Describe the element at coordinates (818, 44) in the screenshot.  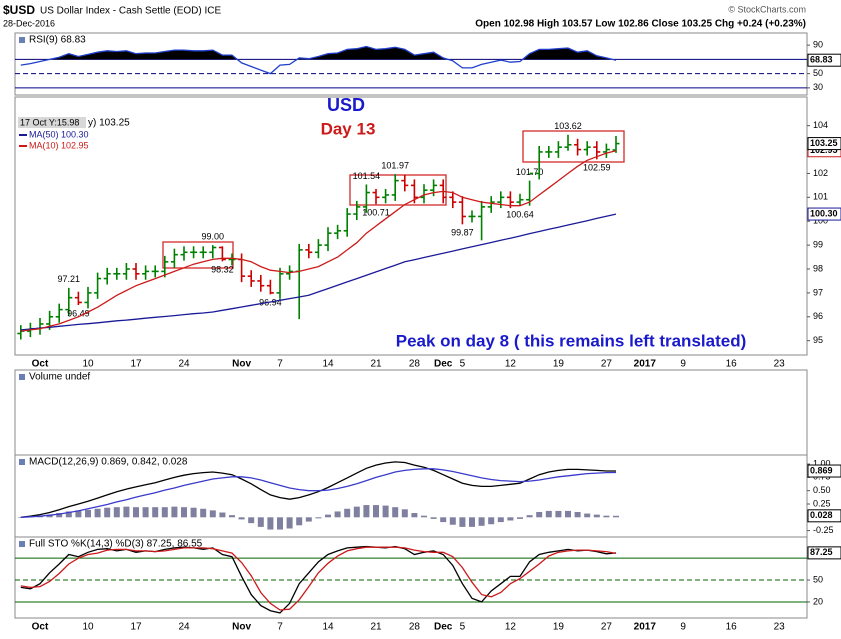
I see `y-tick-label: 90` at that location.